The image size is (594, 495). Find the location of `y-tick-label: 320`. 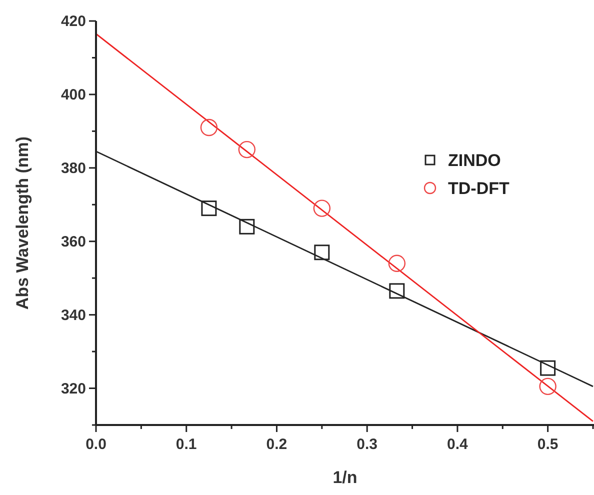

y-tick-label: 320 is located at coordinates (73, 389).